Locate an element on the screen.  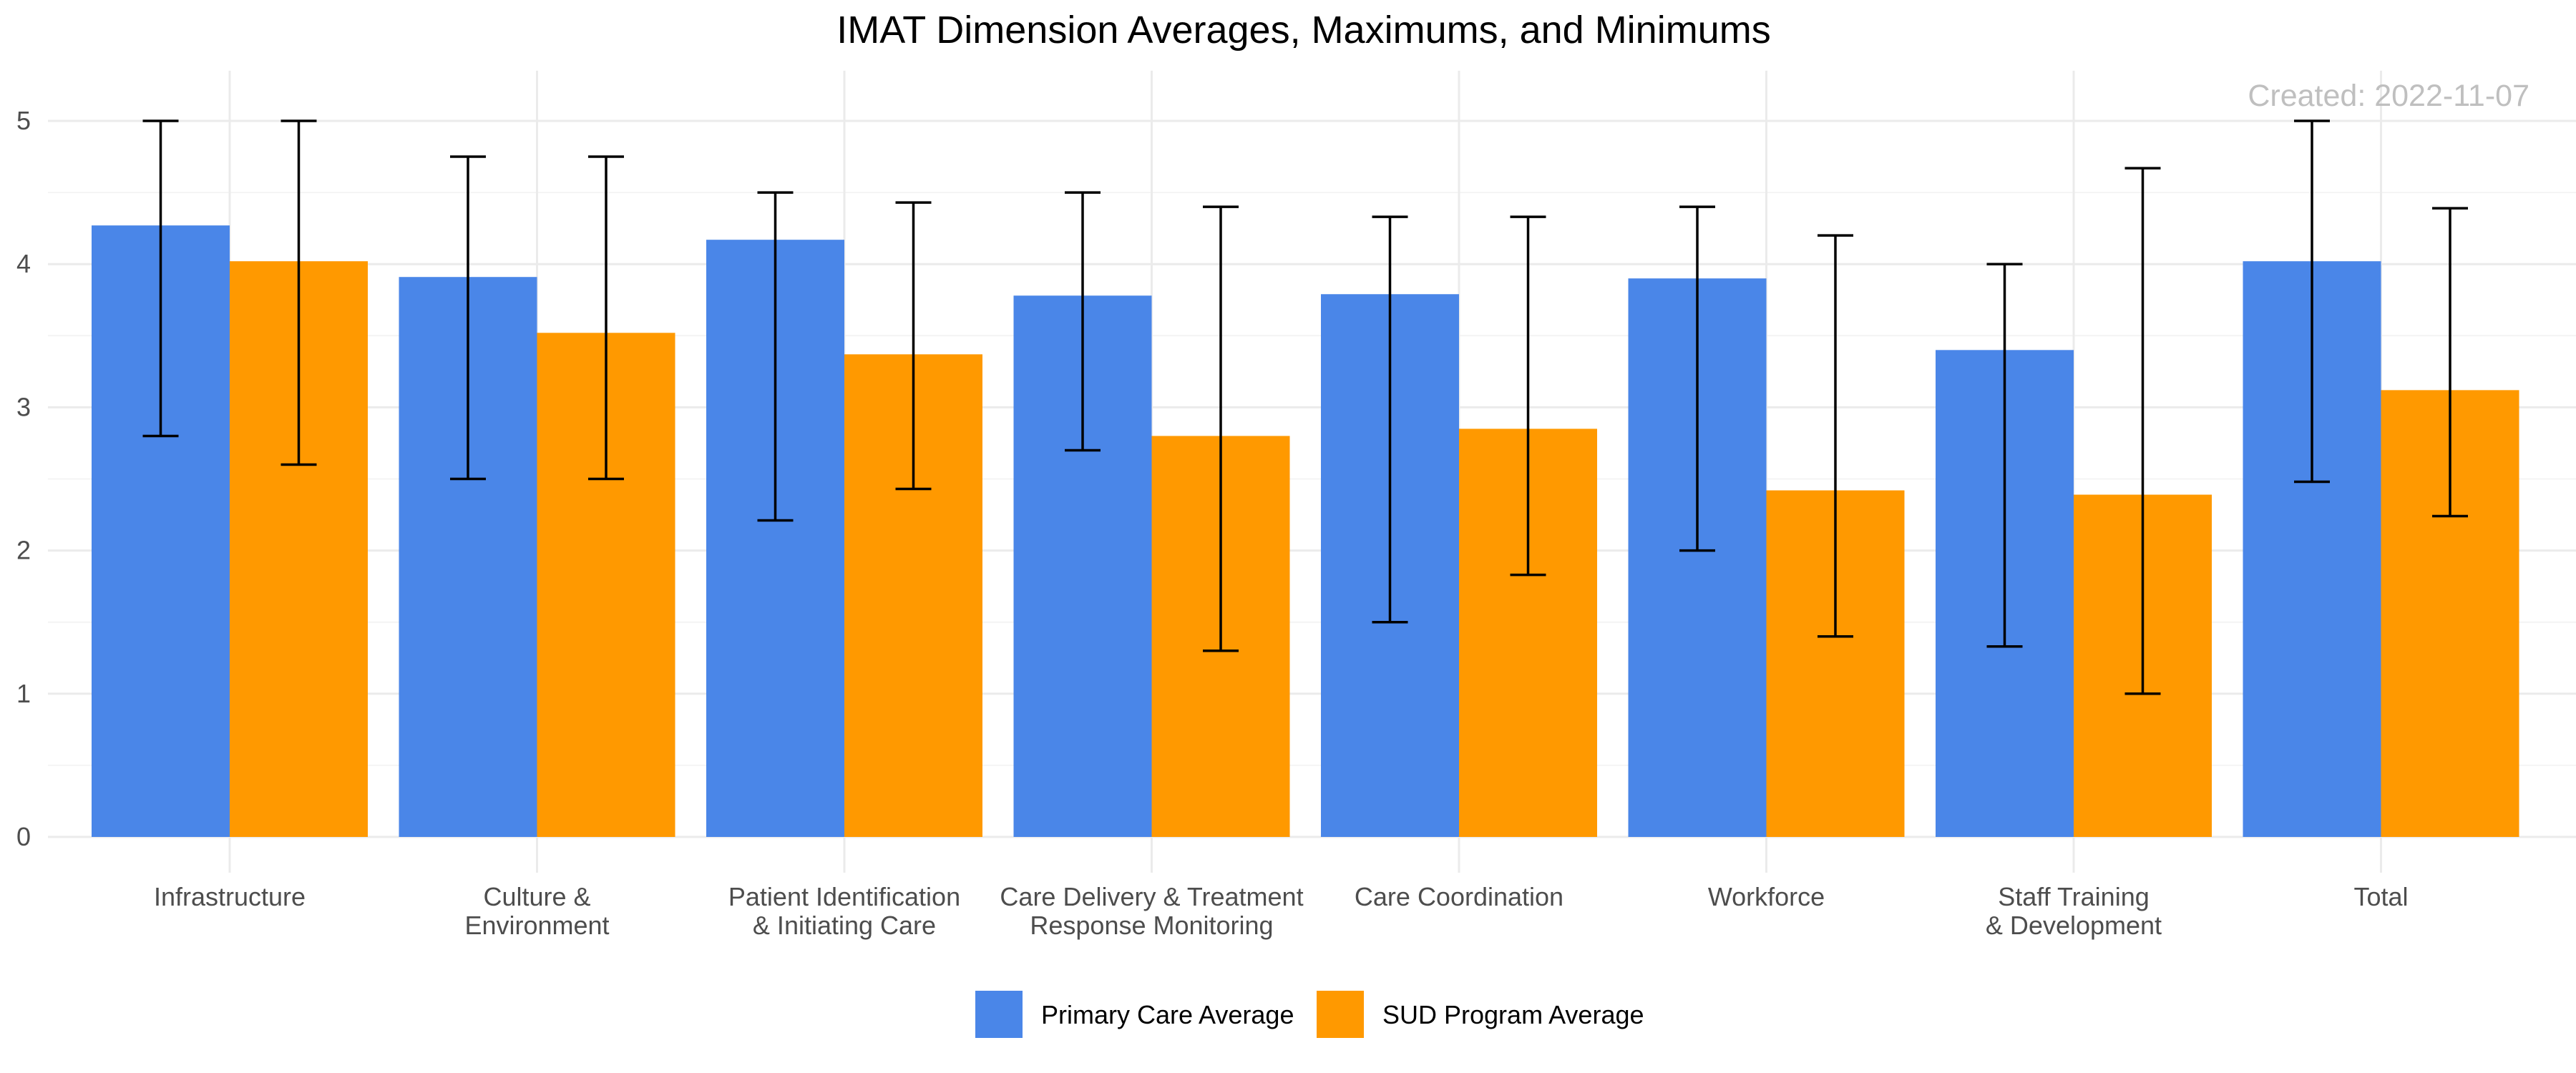
x-tick-label: Total is located at coordinates (2380, 896).